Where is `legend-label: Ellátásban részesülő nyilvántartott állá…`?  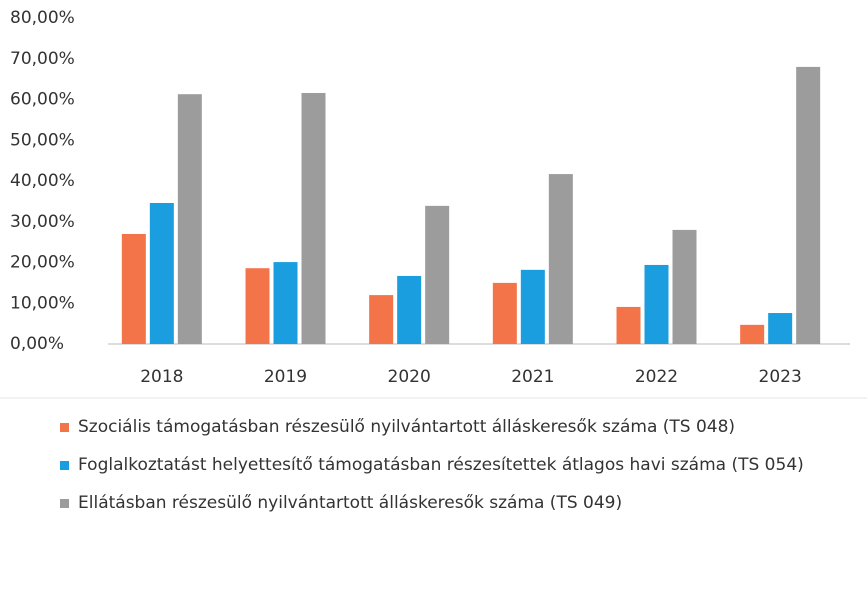 legend-label: Ellátásban részesülő nyilvántartott állá… is located at coordinates (350, 503).